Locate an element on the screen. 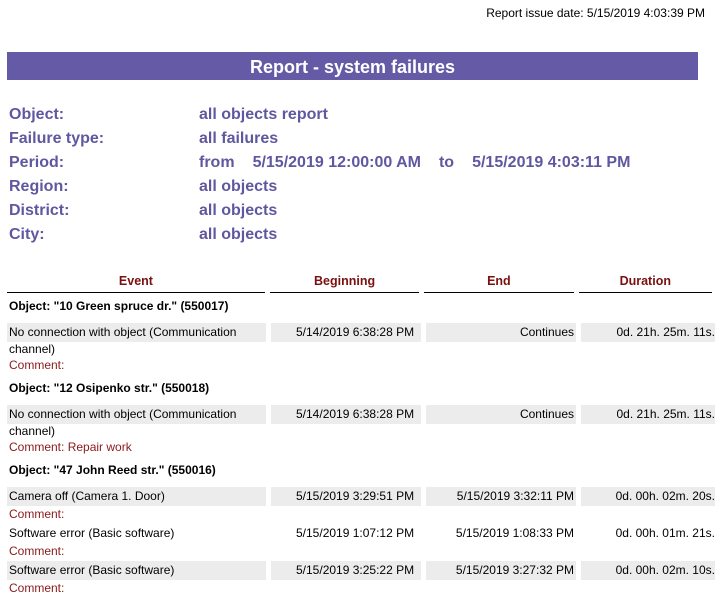  object-group-header: Object: "12 Osipenko str." (550018) is located at coordinates (109, 388).